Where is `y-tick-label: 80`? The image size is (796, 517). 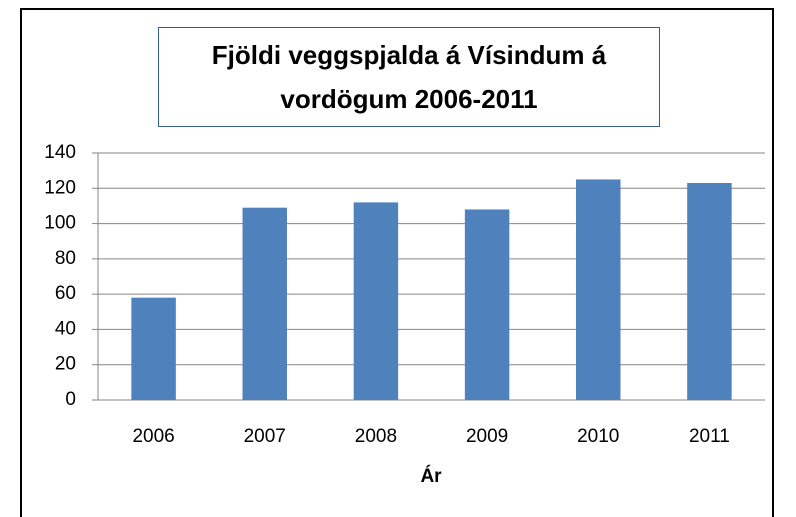 y-tick-label: 80 is located at coordinates (65, 258).